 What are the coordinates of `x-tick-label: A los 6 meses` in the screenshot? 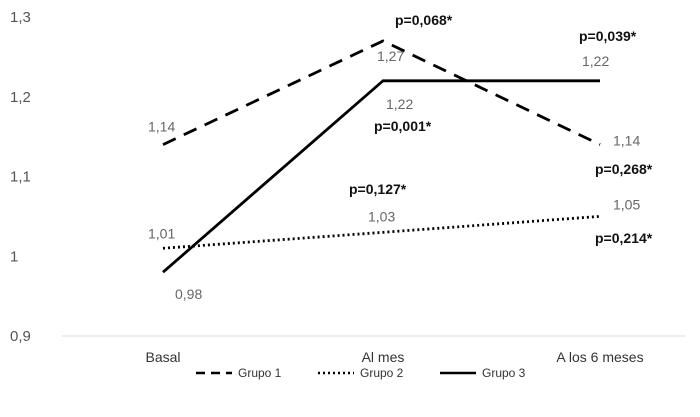 It's located at (599, 357).